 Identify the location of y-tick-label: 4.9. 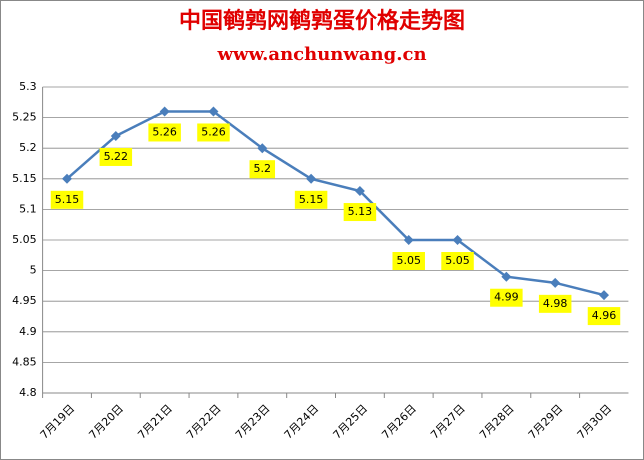
(28, 331).